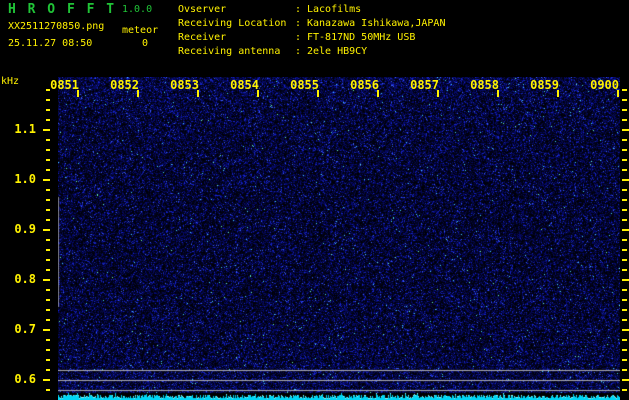  Describe the element at coordinates (337, 51) in the screenshot. I see `info-row-value: 2ele HB9CY` at that location.